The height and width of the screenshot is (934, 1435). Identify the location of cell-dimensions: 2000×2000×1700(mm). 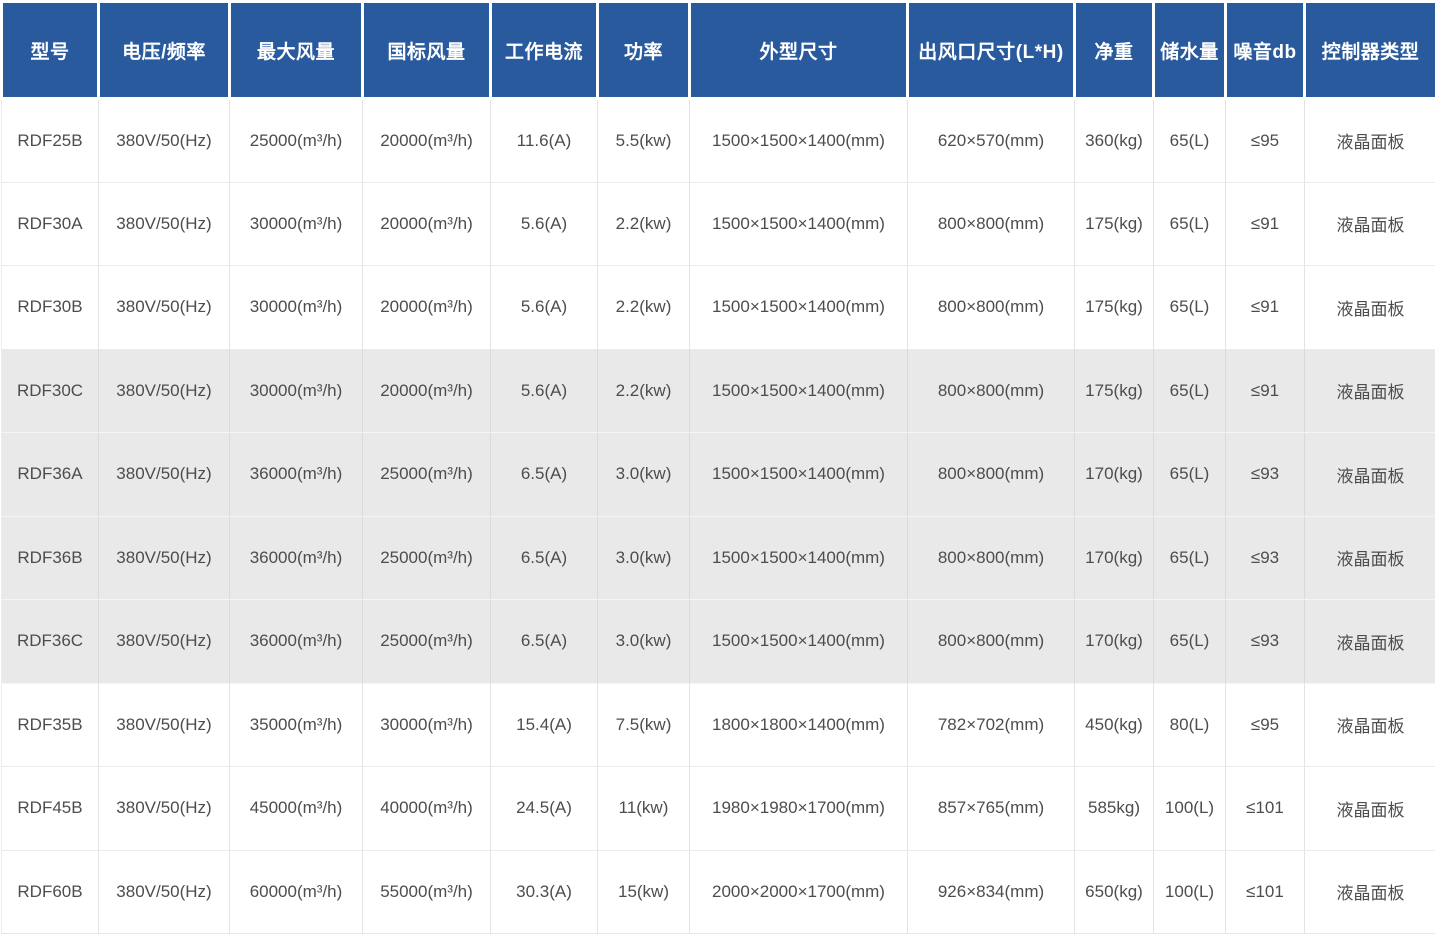
(798, 892).